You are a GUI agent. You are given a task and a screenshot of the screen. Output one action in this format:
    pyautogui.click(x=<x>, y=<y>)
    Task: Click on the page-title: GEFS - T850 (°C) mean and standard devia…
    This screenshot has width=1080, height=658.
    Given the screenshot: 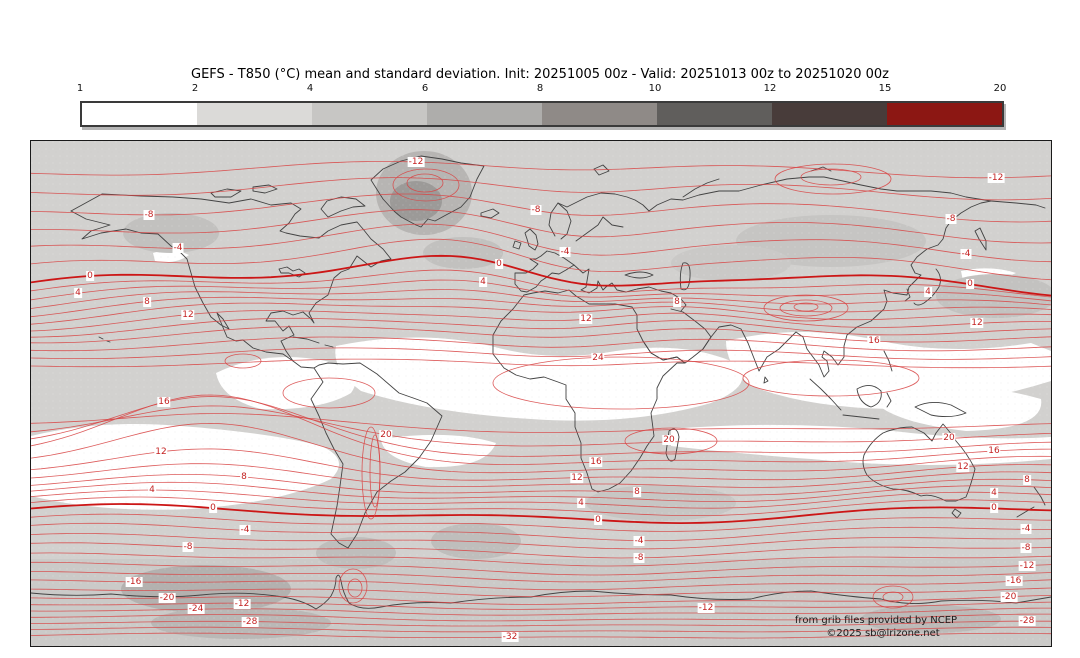 What is the action you would take?
    pyautogui.click(x=540, y=74)
    